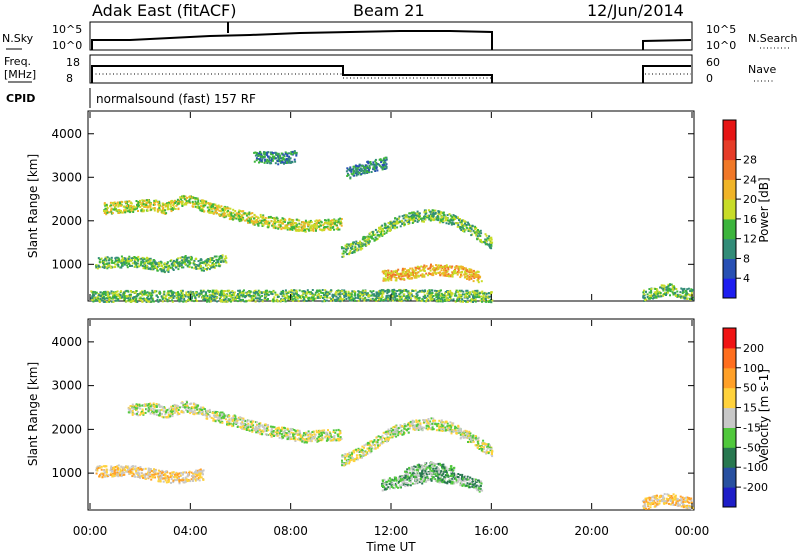  Describe the element at coordinates (391, 69) in the screenshot. I see `freq-frame` at that location.